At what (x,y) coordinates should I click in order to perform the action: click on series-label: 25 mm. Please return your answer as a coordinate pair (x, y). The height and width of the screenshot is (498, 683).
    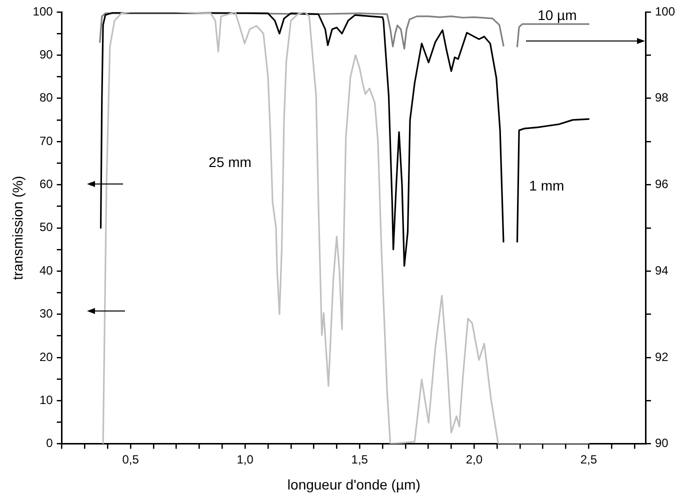
    Looking at the image, I should click on (230, 162).